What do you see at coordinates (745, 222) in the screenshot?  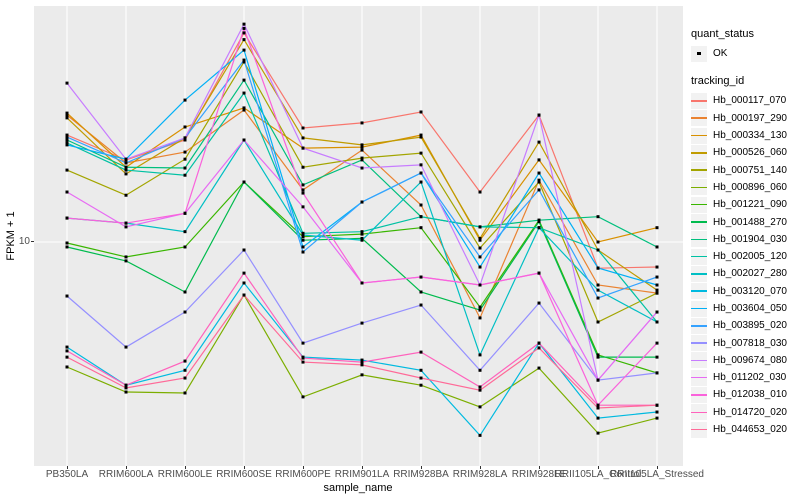 I see `legend-item: Hb_001488_270` at bounding box center [745, 222].